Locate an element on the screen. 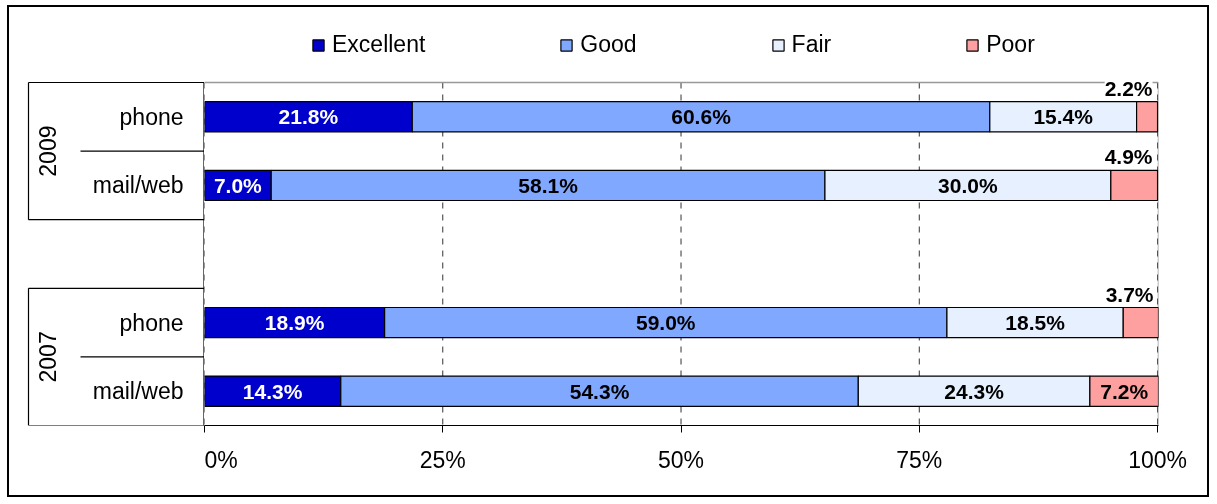  data-label: 54.3% is located at coordinates (599, 391).